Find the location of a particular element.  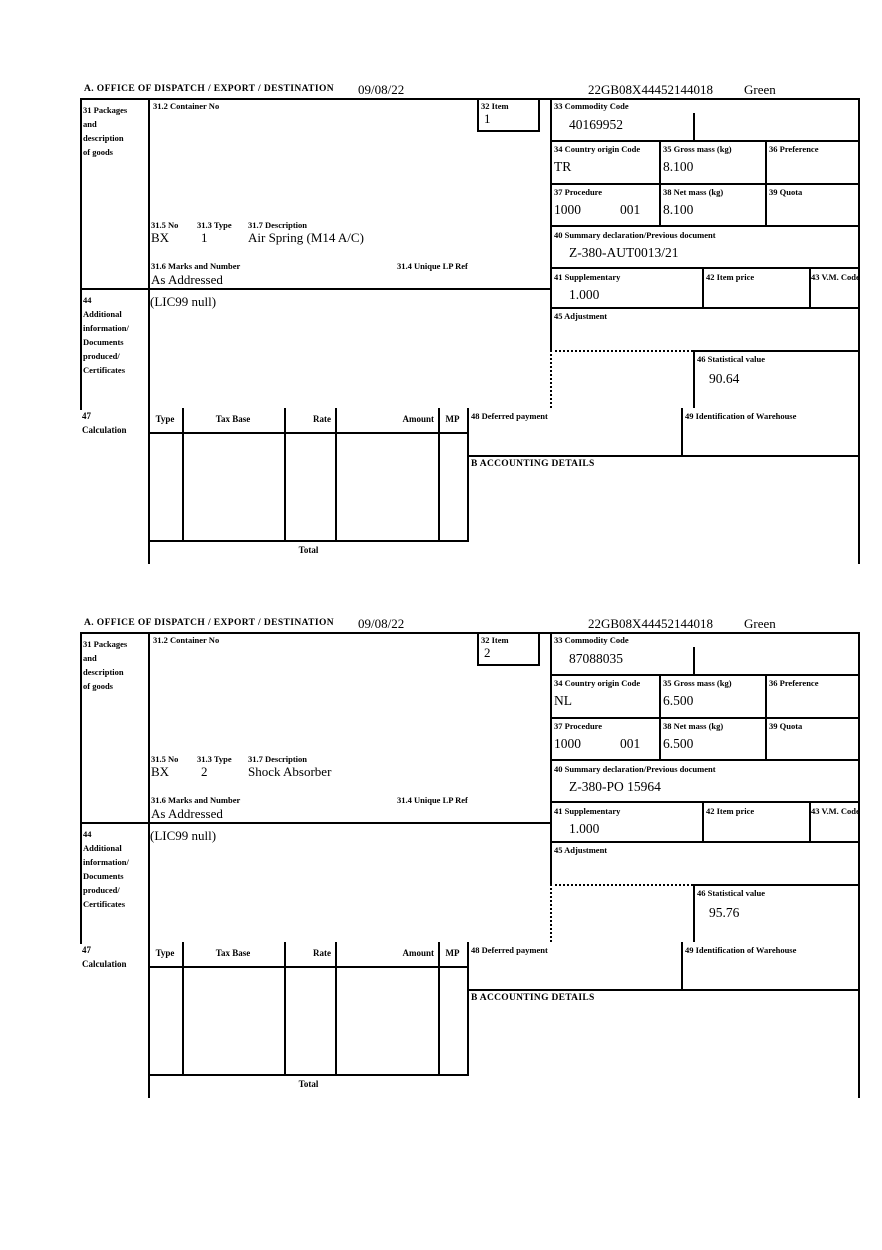

declaration-date: 09/08/22 is located at coordinates (381, 623).